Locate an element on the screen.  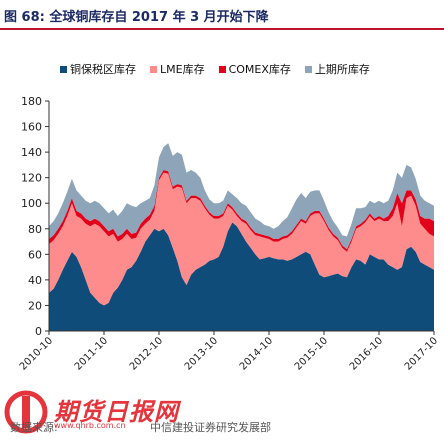
y-tick-label: 60 is located at coordinates (35, 254).